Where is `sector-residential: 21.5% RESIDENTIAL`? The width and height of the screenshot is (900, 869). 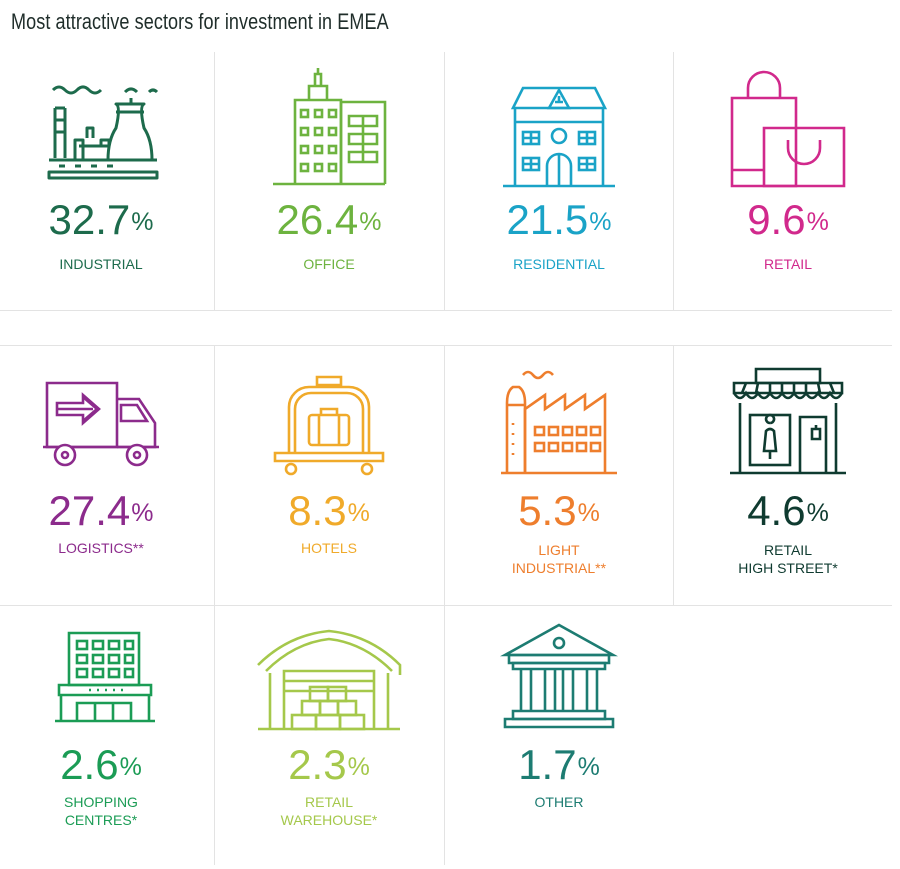 sector-residential: 21.5% RESIDENTIAL is located at coordinates (559, 181).